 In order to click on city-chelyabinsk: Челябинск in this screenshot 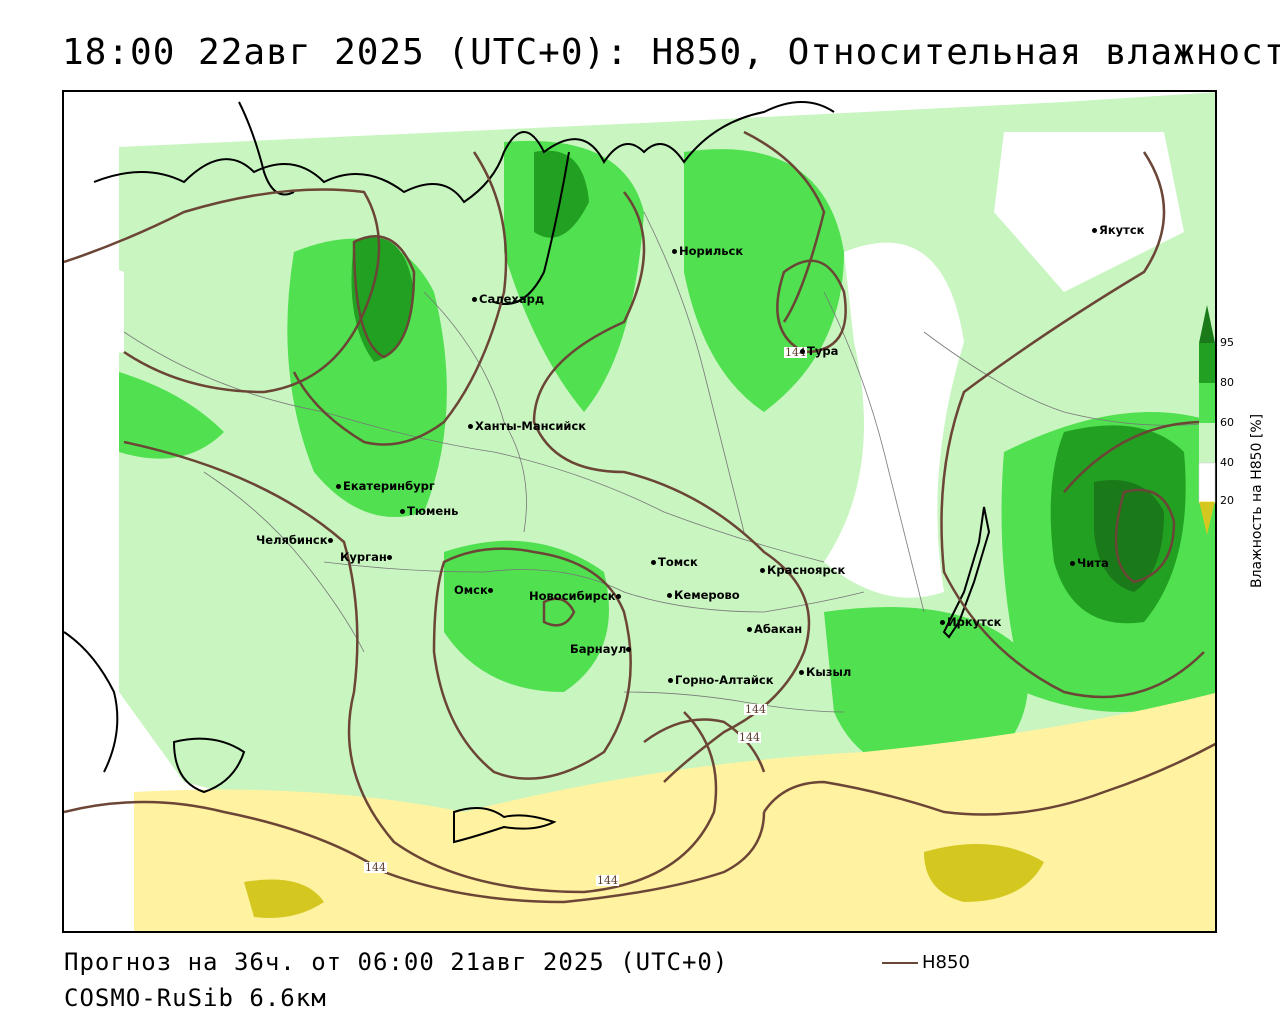, I will do `click(295, 540)`.